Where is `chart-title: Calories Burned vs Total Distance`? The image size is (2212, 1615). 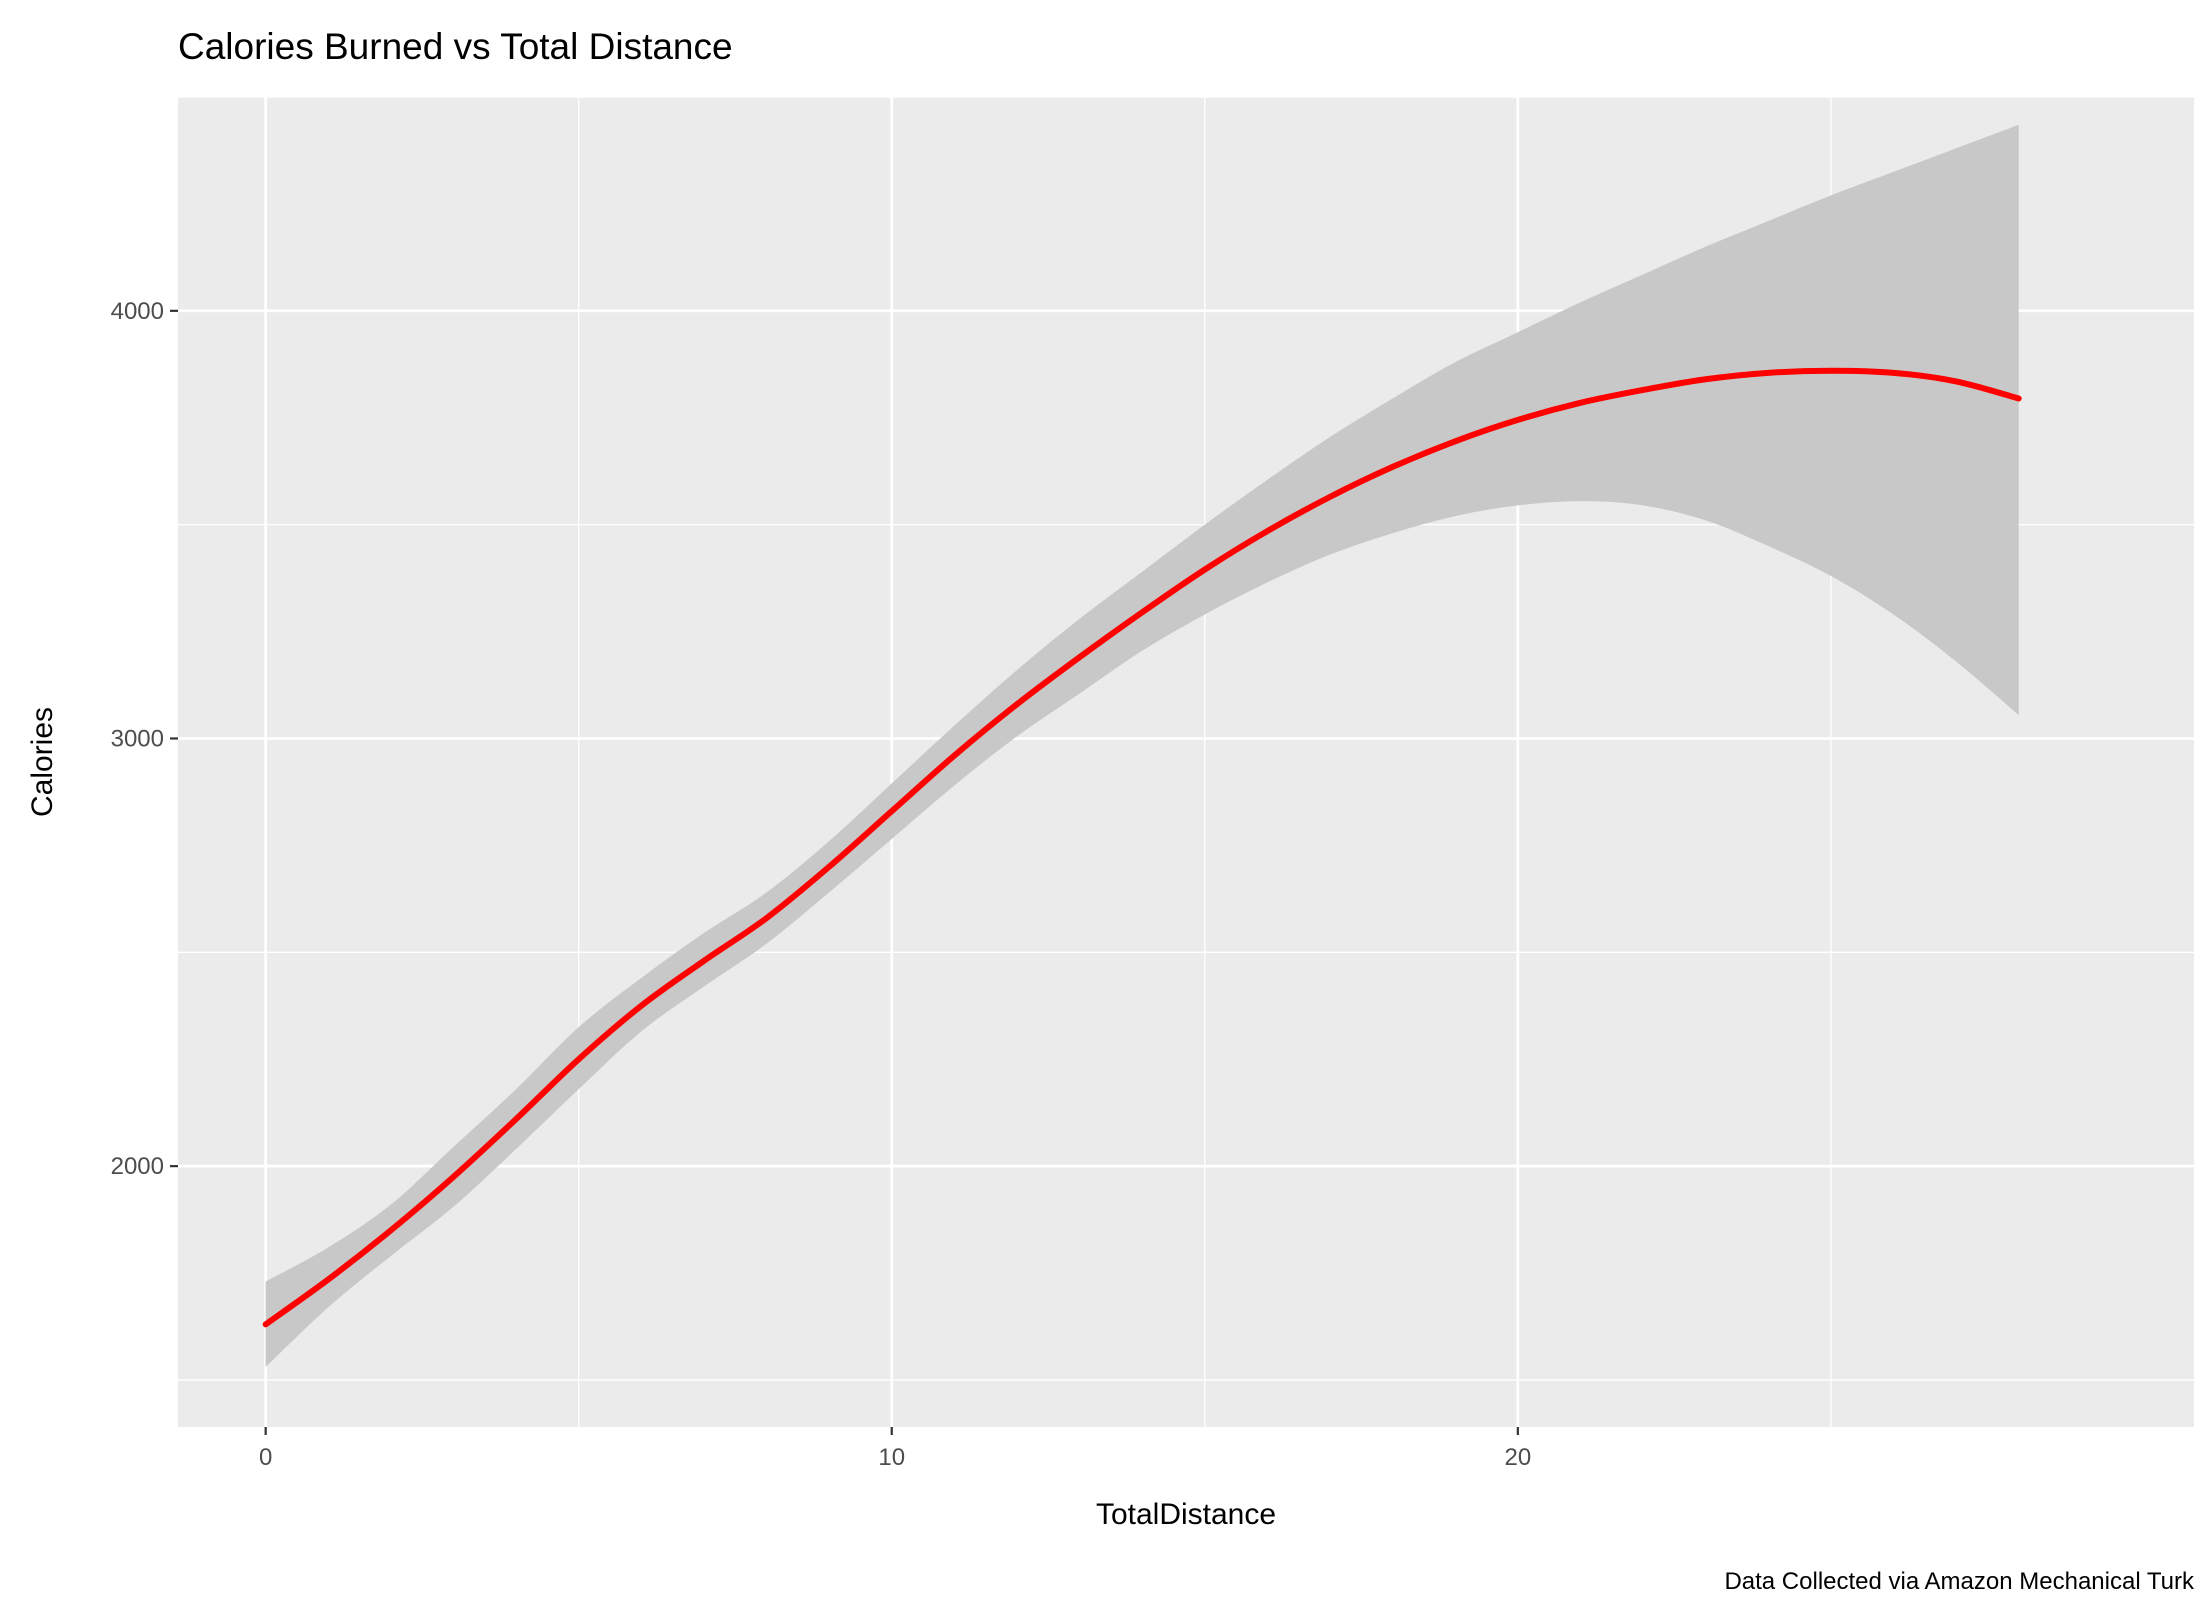
chart-title: Calories Burned vs Total Distance is located at coordinates (455, 46).